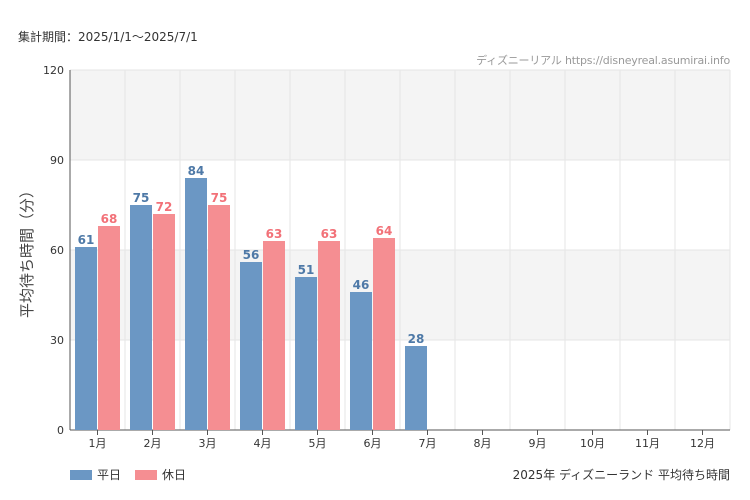 This screenshot has height=500, width=750. What do you see at coordinates (60, 430) in the screenshot?
I see `y-tick-label: 0` at bounding box center [60, 430].